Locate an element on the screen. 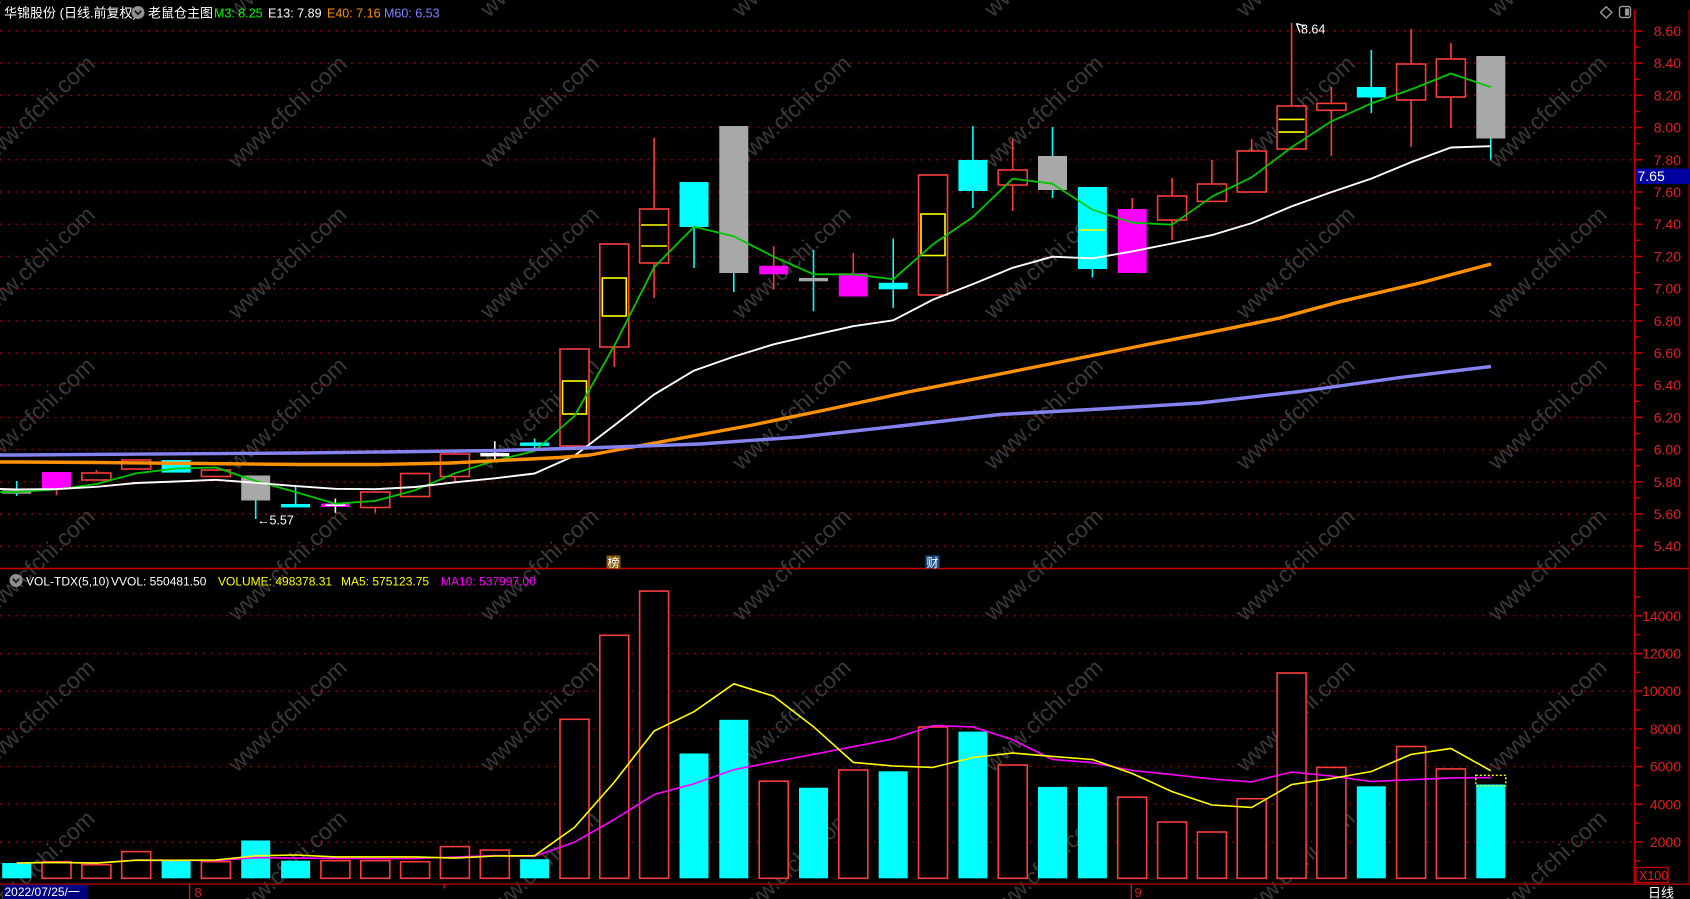  svg-text: 华锦股份 (日线.前复权) is located at coordinates (70, 13).